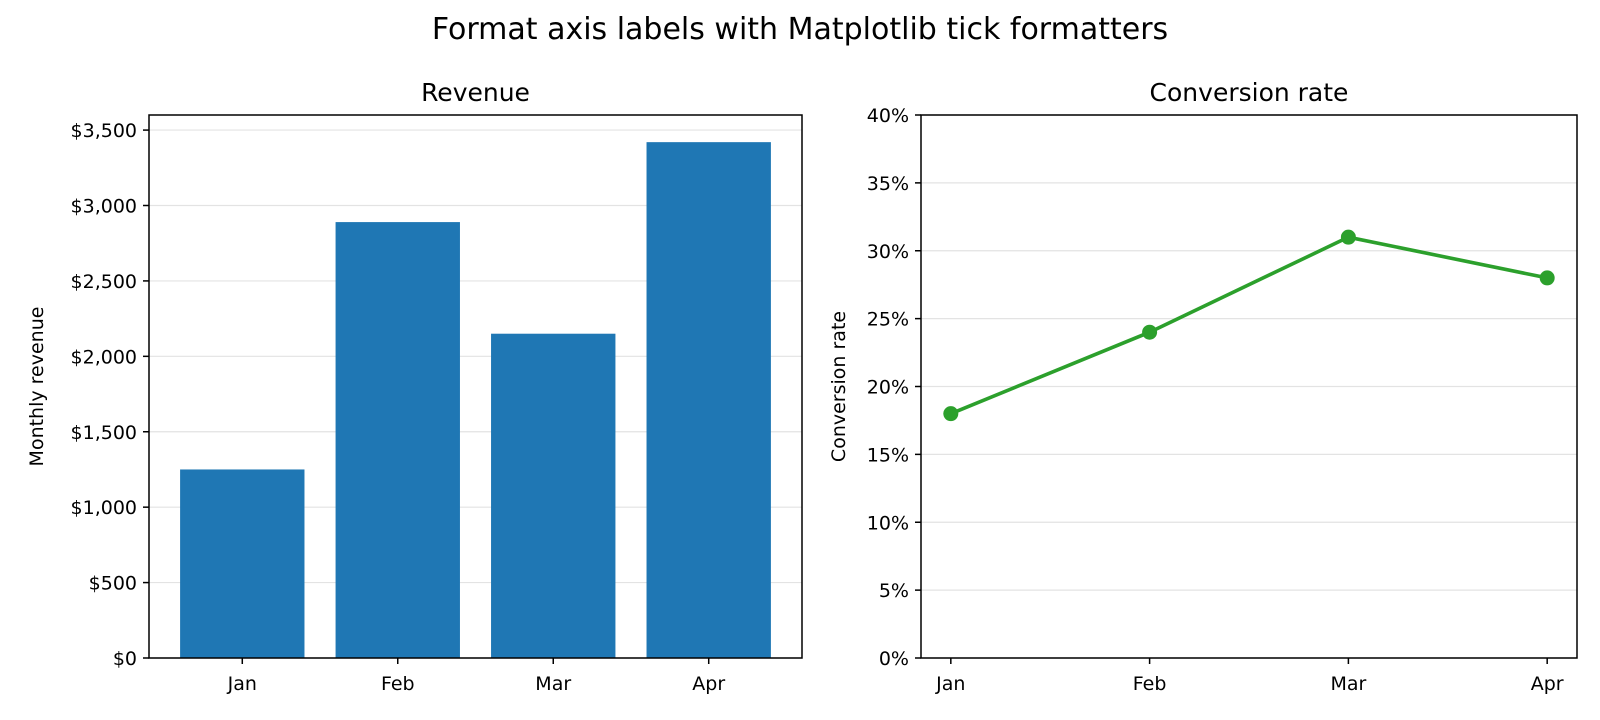  Describe the element at coordinates (397, 440) in the screenshot. I see `bar-feb` at that location.